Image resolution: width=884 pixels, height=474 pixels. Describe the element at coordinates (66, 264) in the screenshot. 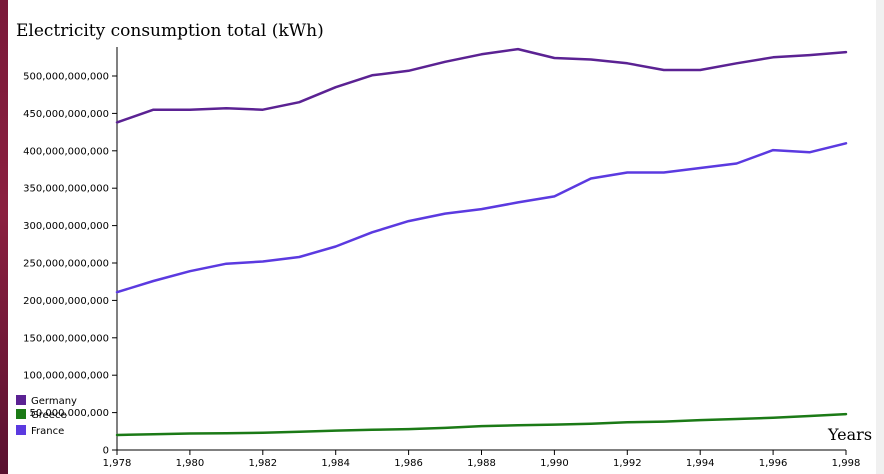

I see `y-tick-label: 250,000,000,000` at that location.